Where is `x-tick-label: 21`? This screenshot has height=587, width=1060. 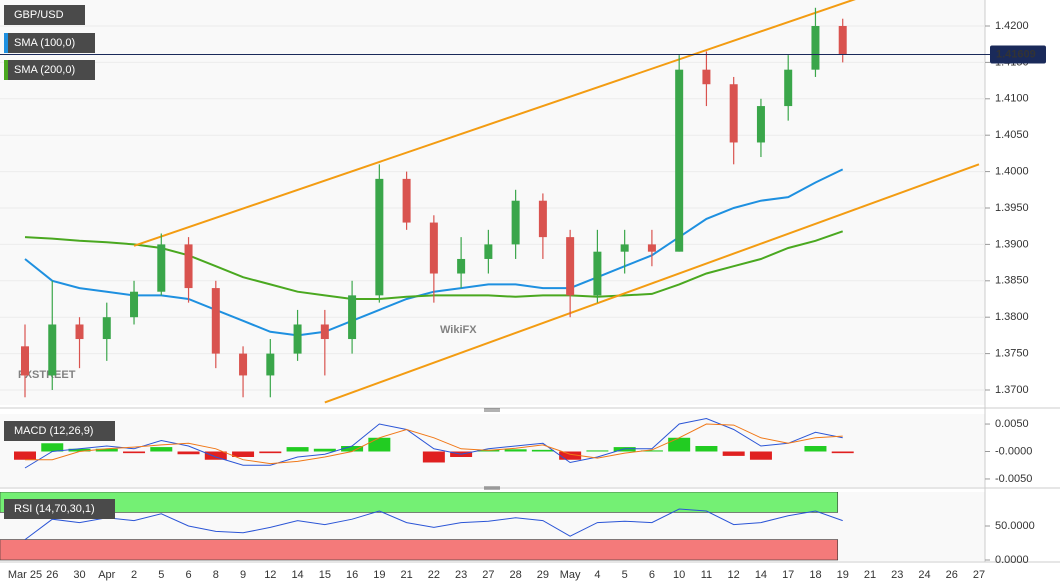 x-tick-label: 21 is located at coordinates (406, 575).